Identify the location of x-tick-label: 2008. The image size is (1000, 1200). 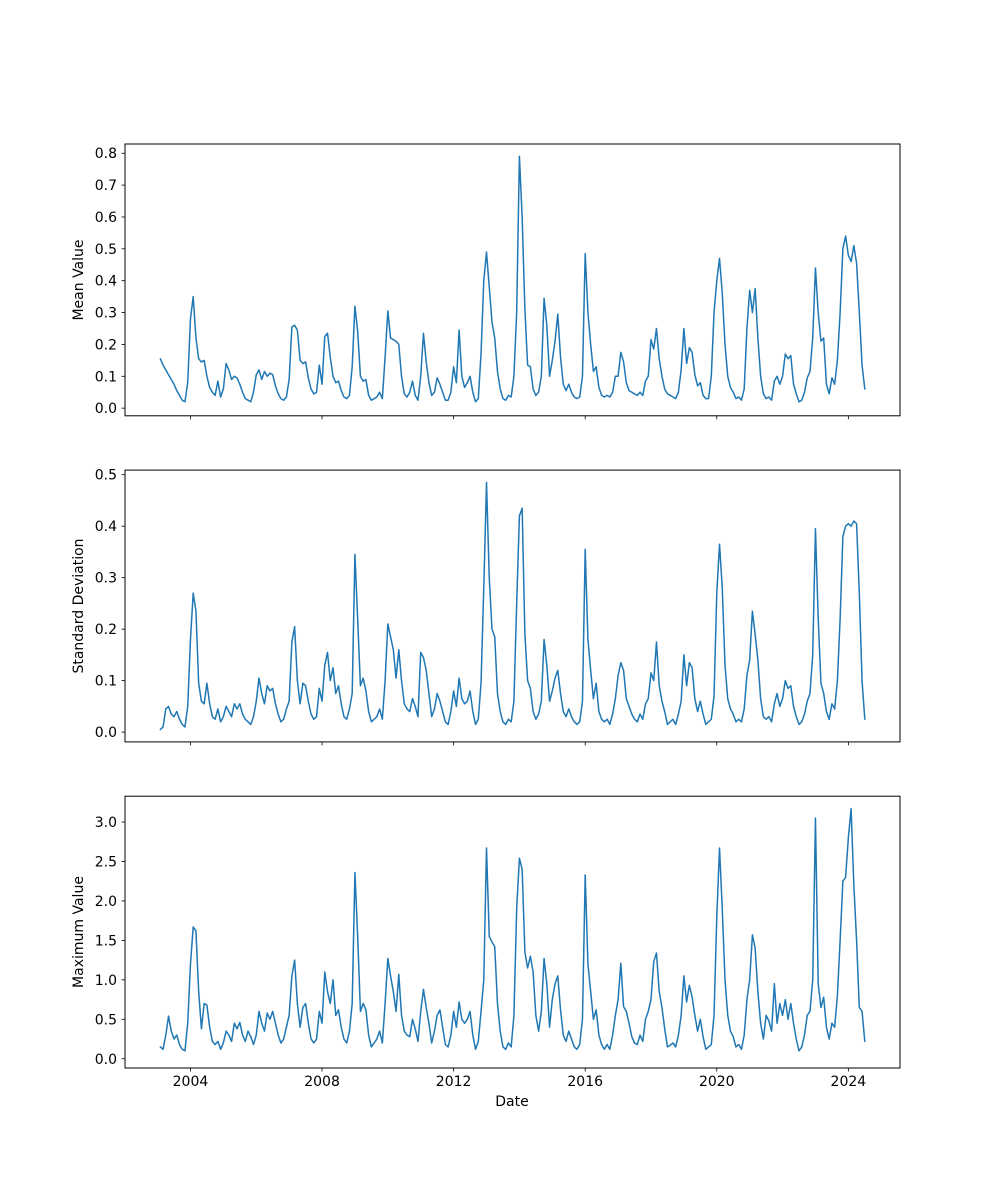
(322, 1082).